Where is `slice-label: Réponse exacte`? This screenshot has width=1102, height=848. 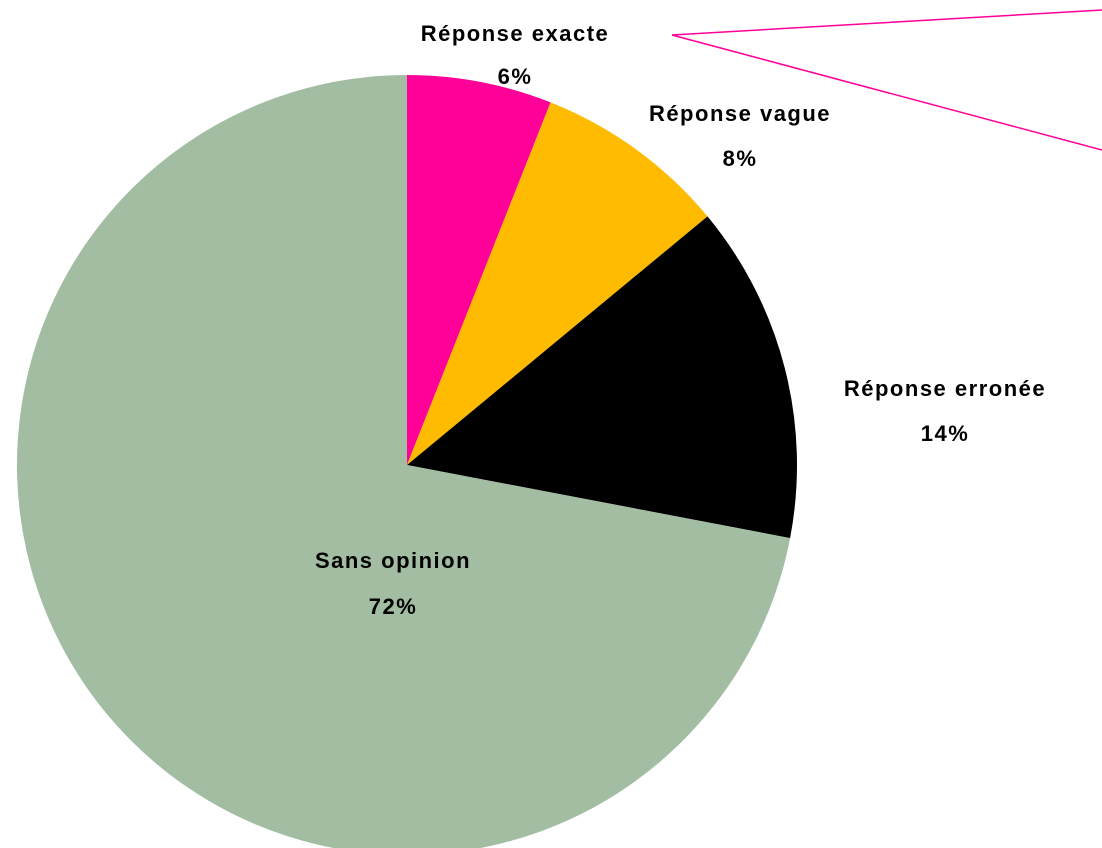
slice-label: Réponse exacte is located at coordinates (515, 33).